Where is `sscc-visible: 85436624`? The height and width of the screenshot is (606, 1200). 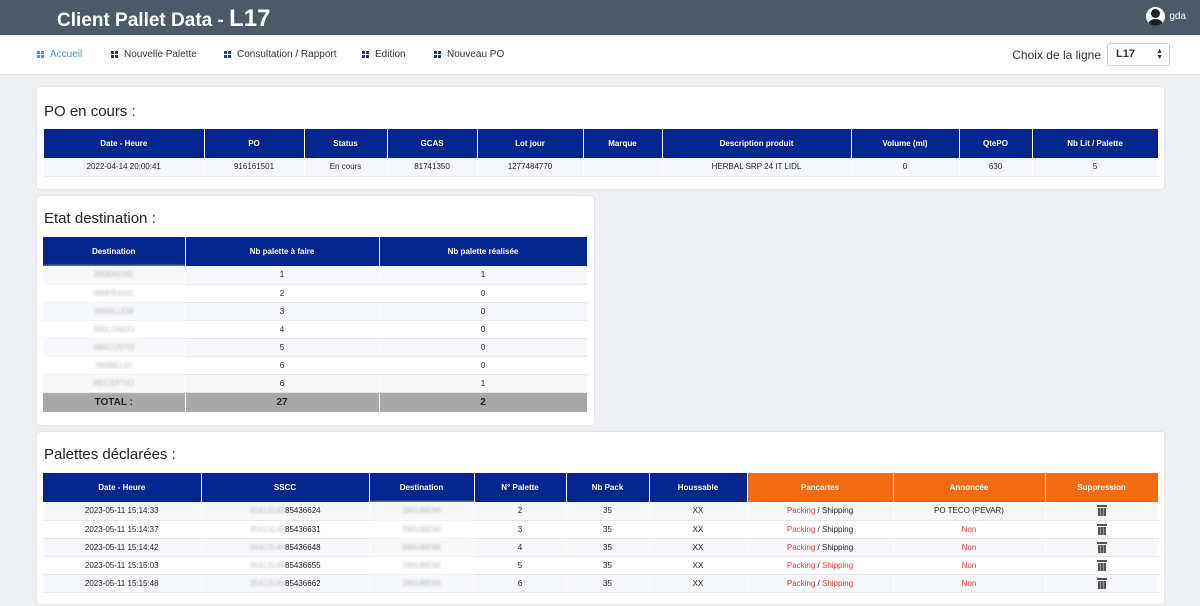
sscc-visible: 85436624 is located at coordinates (303, 511).